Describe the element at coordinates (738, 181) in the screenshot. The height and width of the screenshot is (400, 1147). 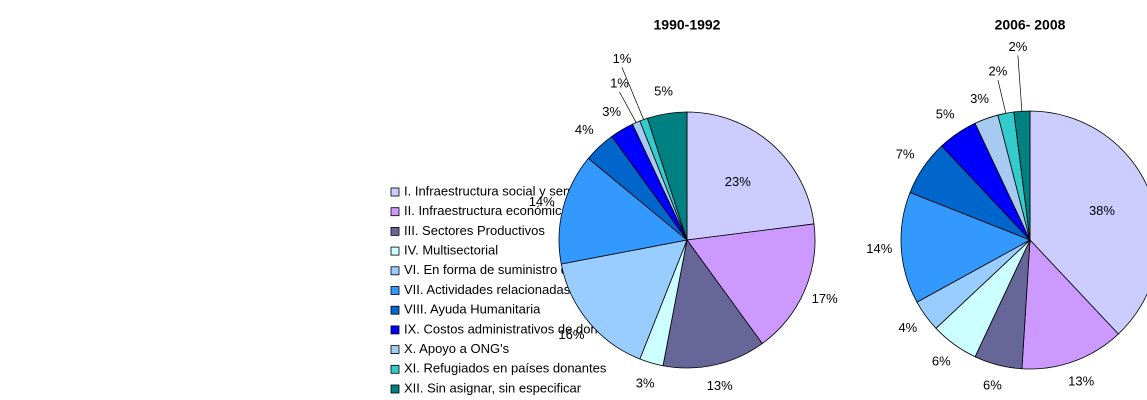
I see `data-label: 23%` at that location.